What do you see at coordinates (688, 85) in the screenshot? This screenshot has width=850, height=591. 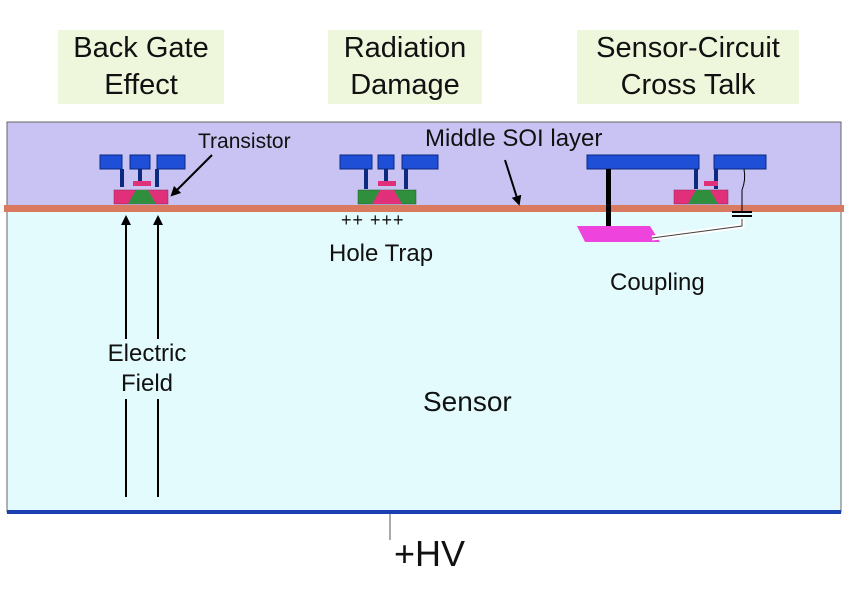 I see `header-crosstalk-line2: Cross Talk` at bounding box center [688, 85].